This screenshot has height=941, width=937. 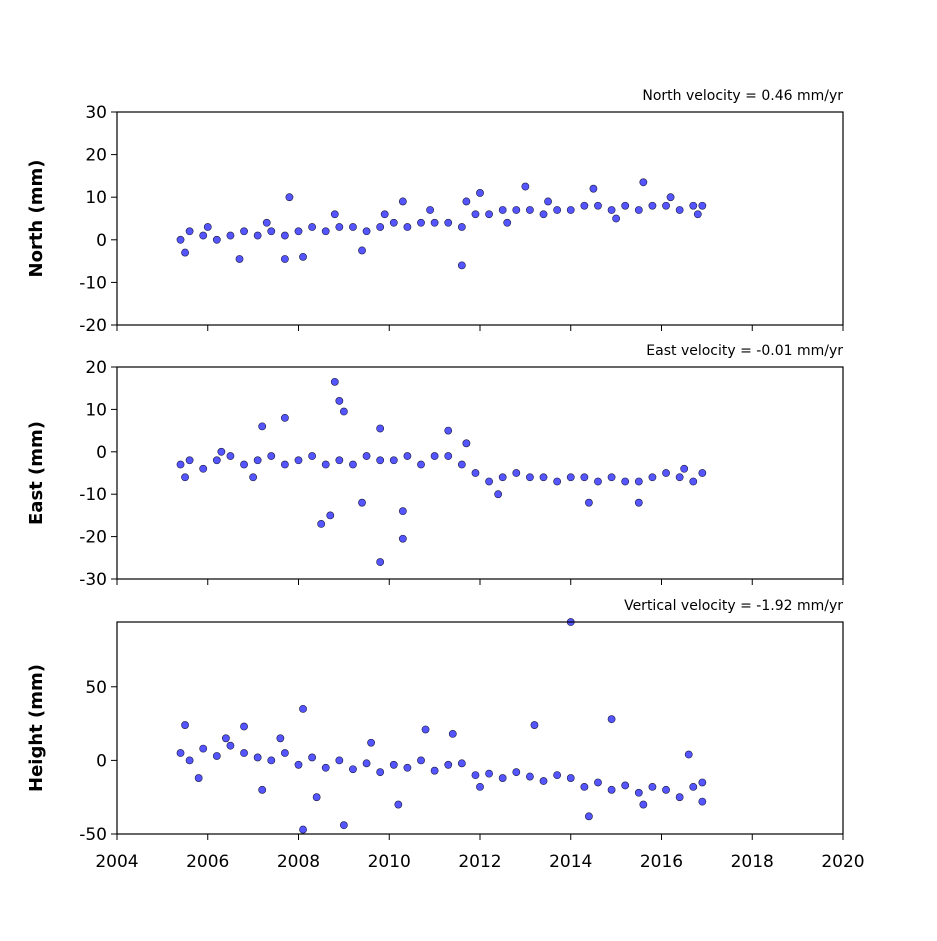 I want to click on y-tick-label: -10, so click(x=93, y=283).